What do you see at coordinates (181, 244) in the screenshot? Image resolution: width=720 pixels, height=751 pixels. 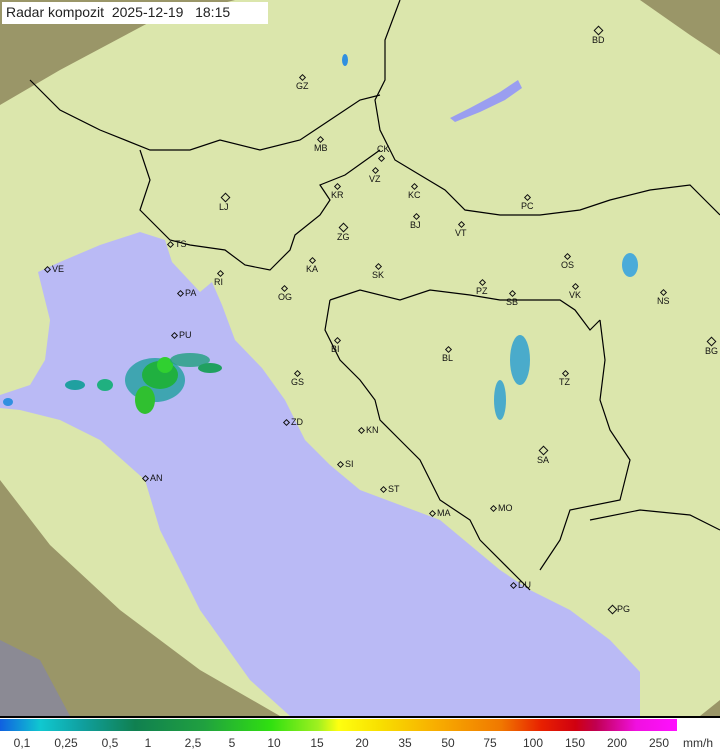 I see `city-label-ts: TS` at bounding box center [181, 244].